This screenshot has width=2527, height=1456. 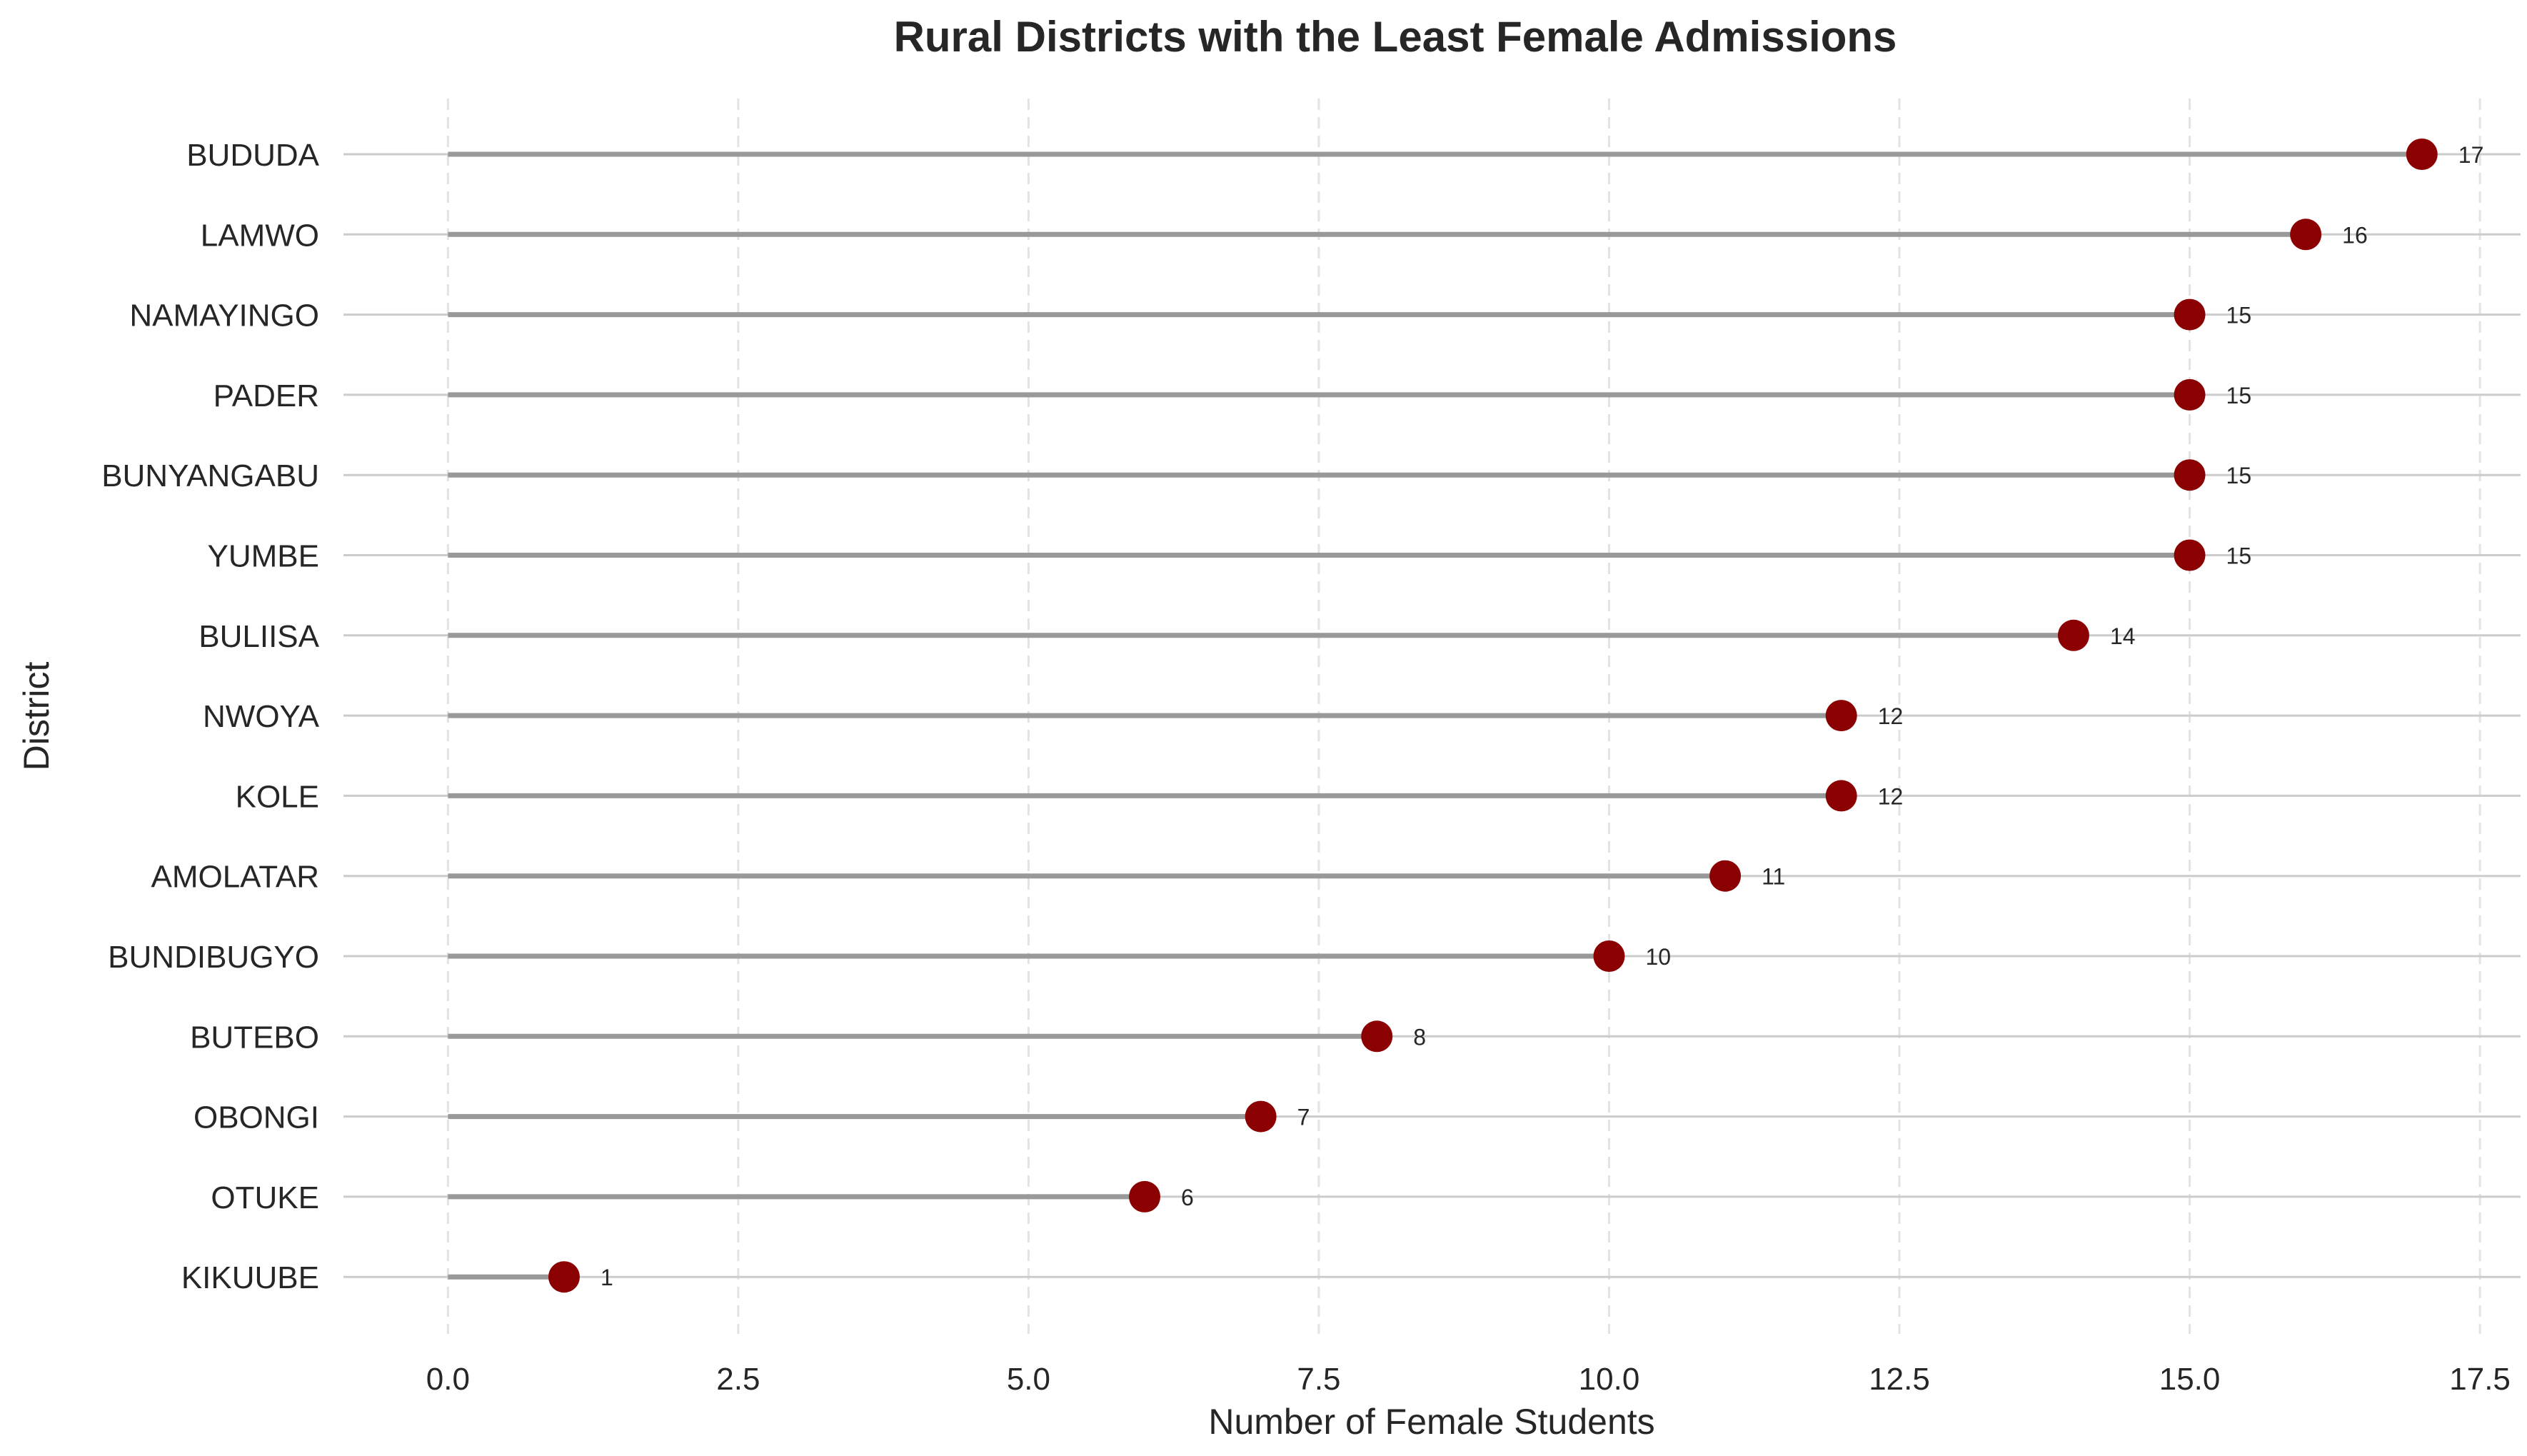 What do you see at coordinates (261, 716) in the screenshot?
I see `y-tick-label: NWOYA` at bounding box center [261, 716].